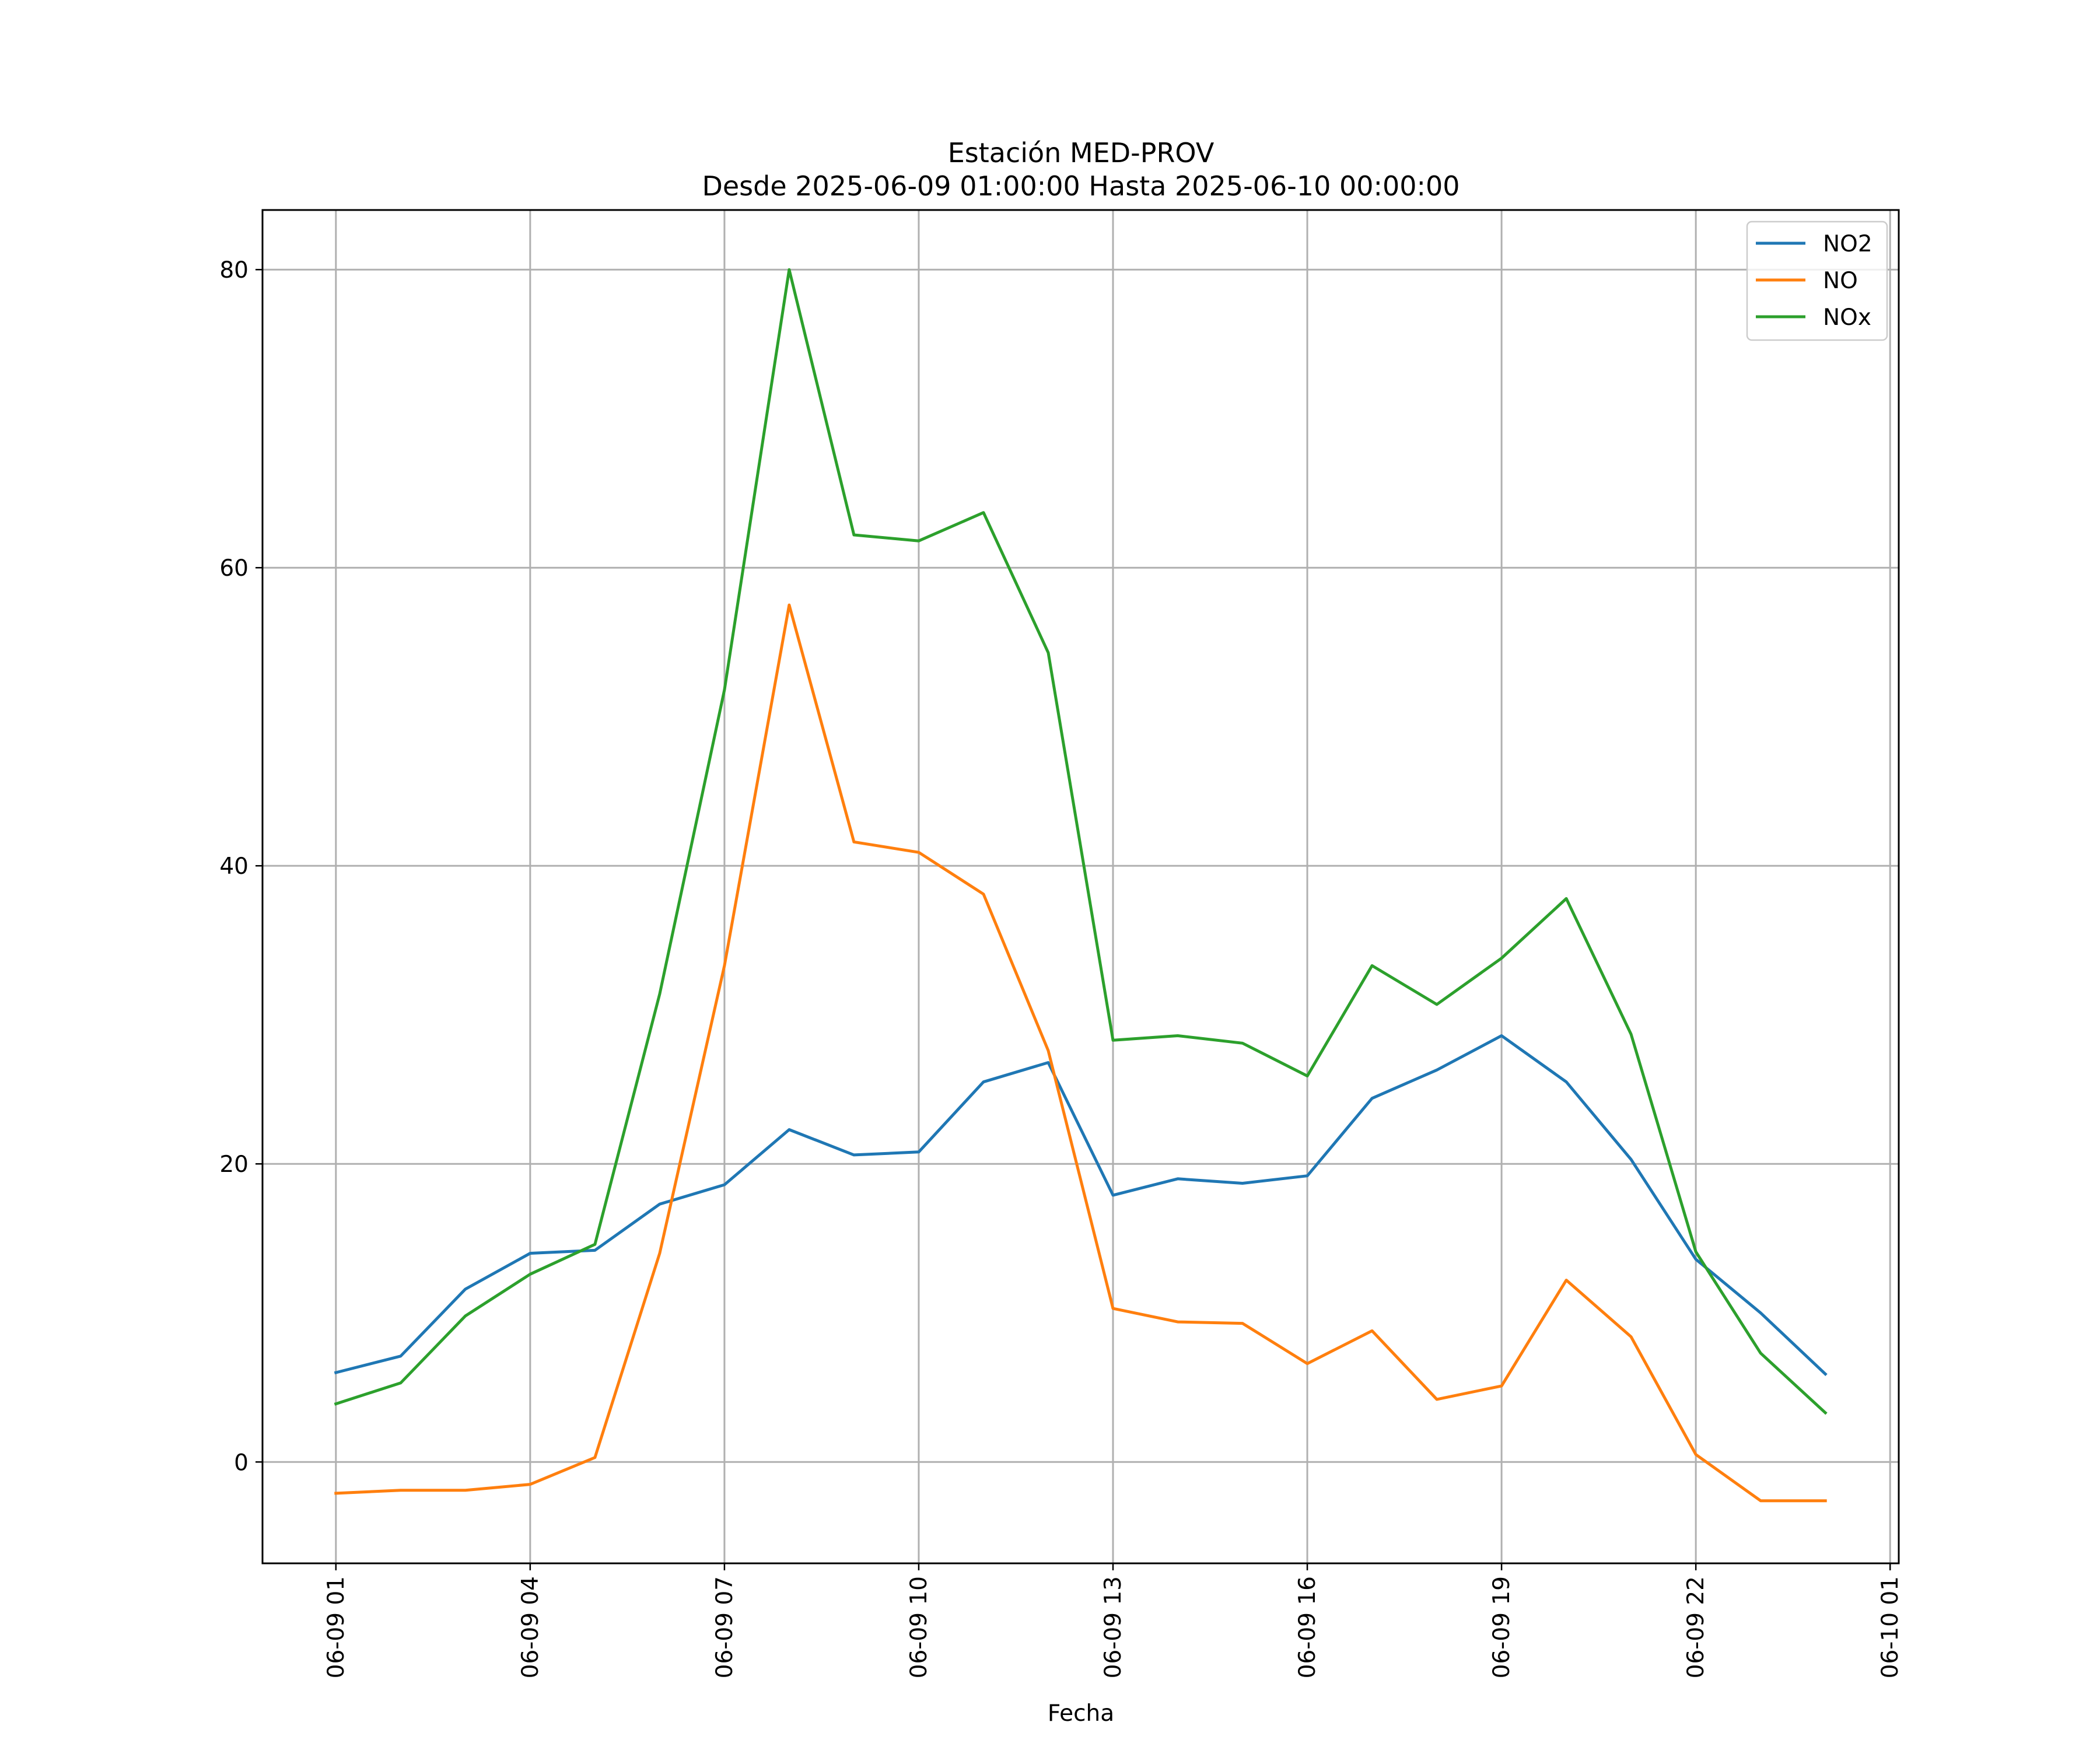 The image size is (2100, 1750). I want to click on x-tick-label: 06-10 01, so click(1890, 1627).